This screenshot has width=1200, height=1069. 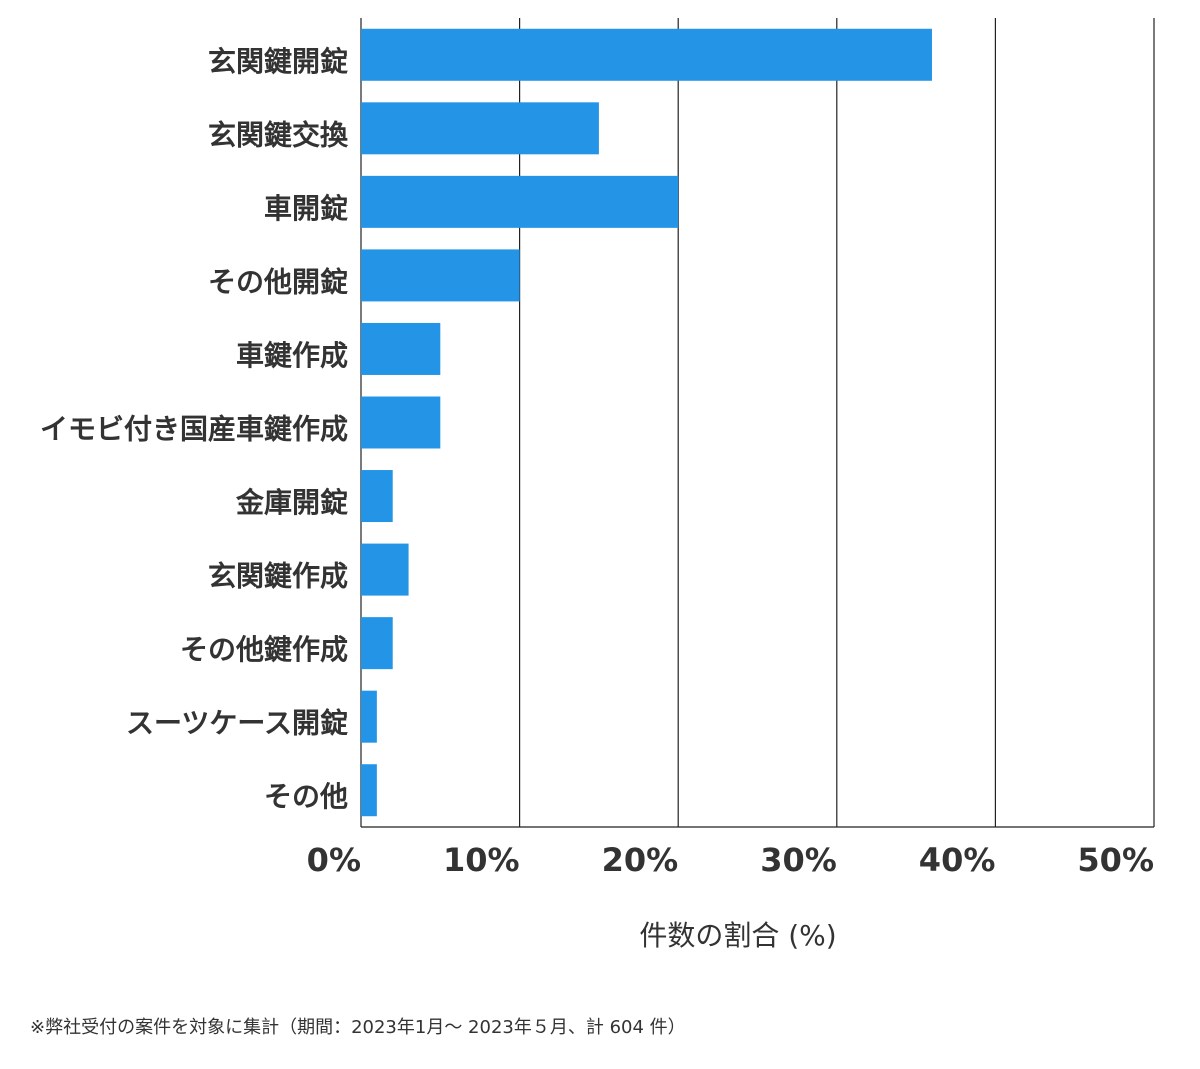 I want to click on x-tick-label: 50%, so click(x=1115, y=860).